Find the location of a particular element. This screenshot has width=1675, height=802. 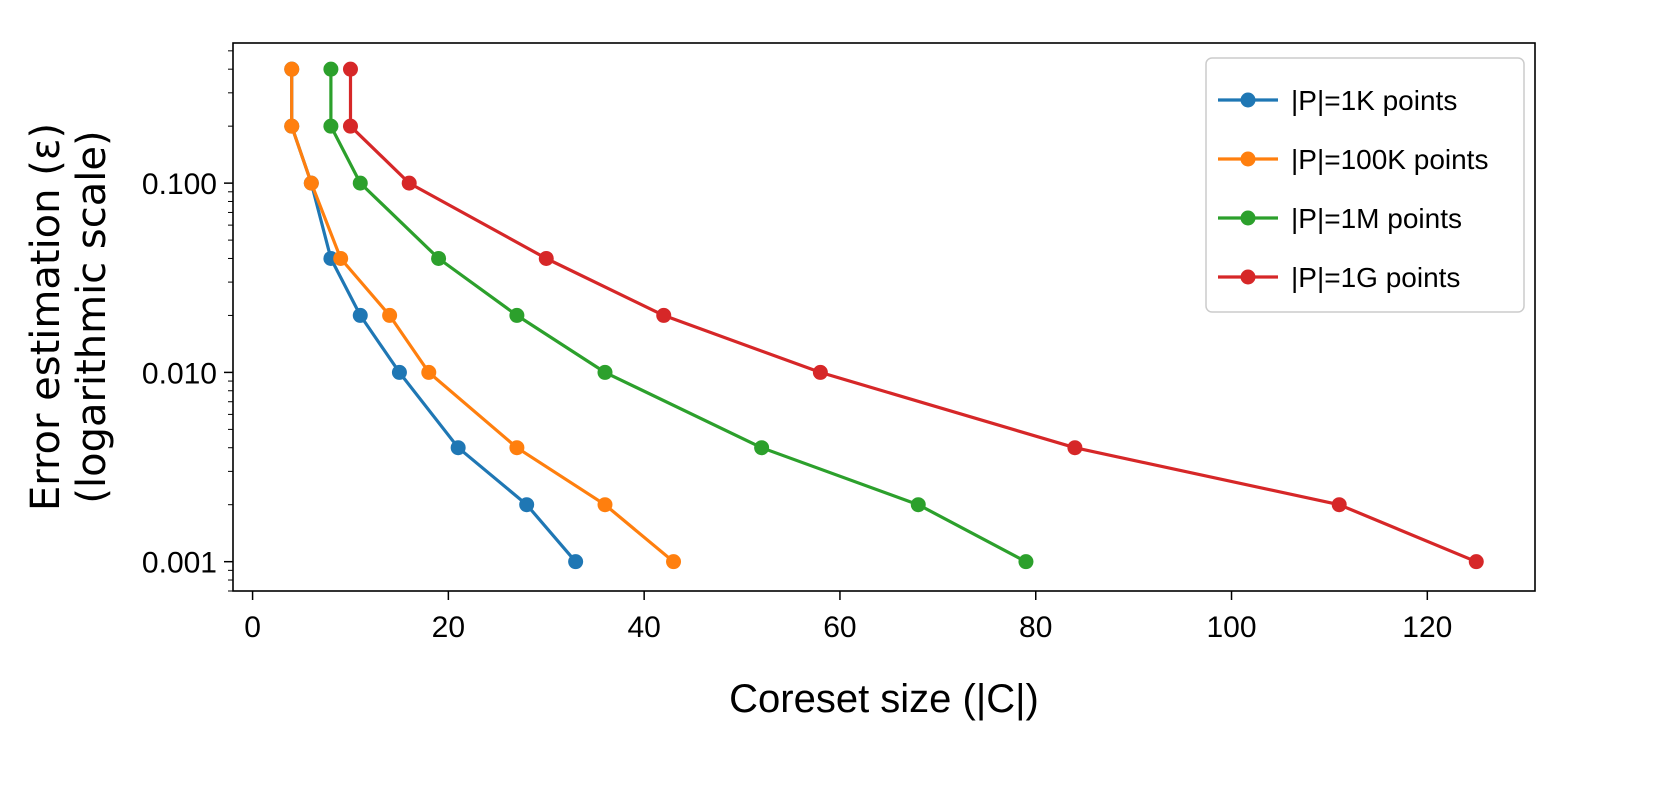

x-tick-label: 80 is located at coordinates (1035, 627).